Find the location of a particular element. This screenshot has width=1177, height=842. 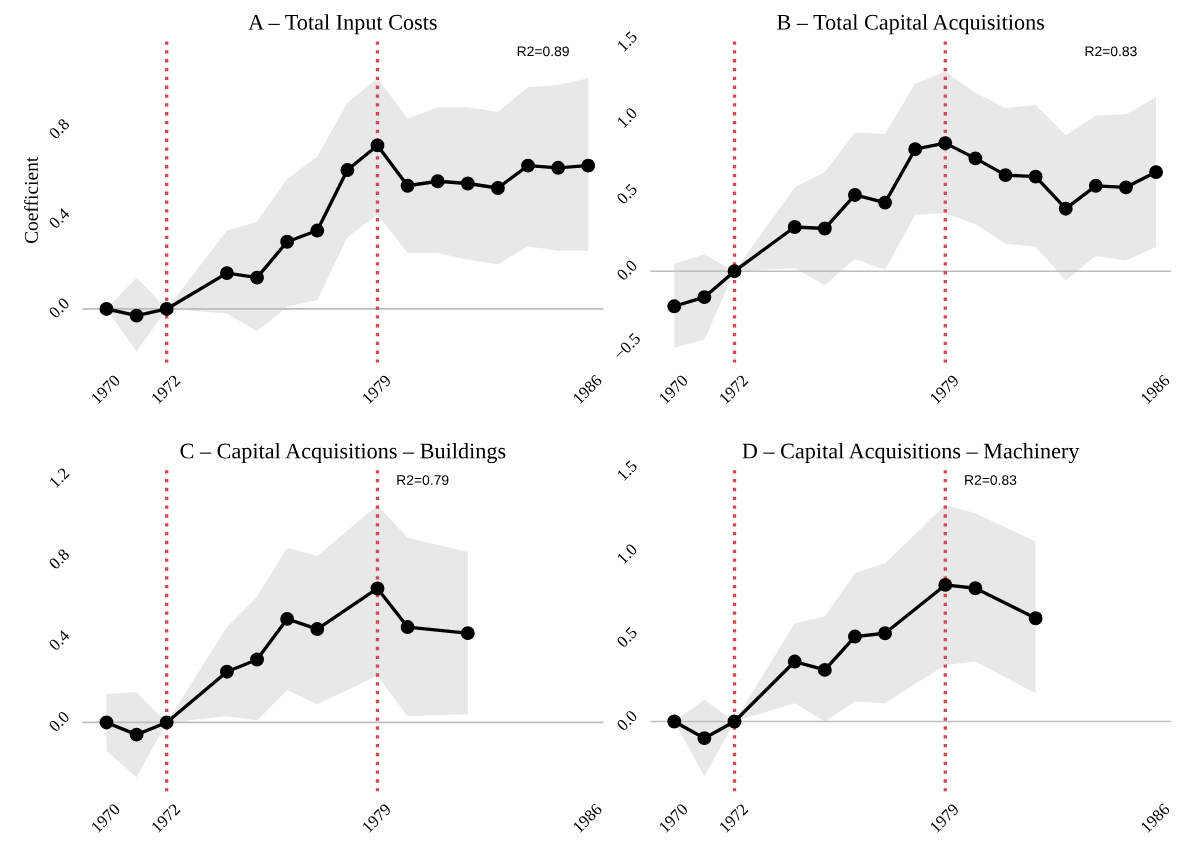

y-tick-label: −0.5 is located at coordinates (627, 346).